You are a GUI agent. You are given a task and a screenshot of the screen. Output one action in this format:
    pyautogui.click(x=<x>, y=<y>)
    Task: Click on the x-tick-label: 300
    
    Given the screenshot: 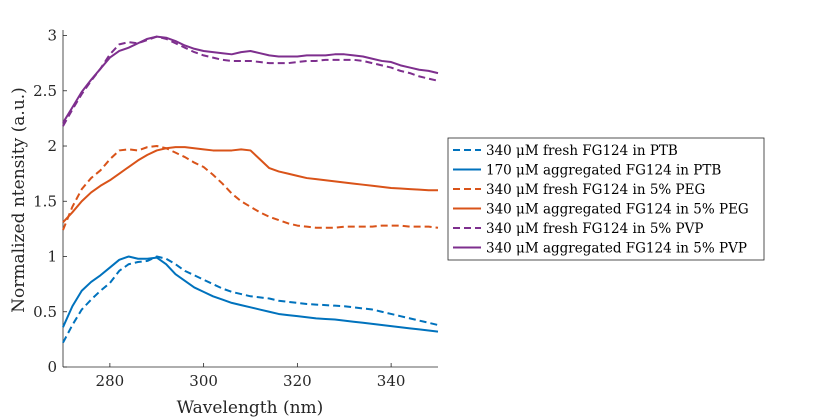 What is the action you would take?
    pyautogui.click(x=203, y=381)
    